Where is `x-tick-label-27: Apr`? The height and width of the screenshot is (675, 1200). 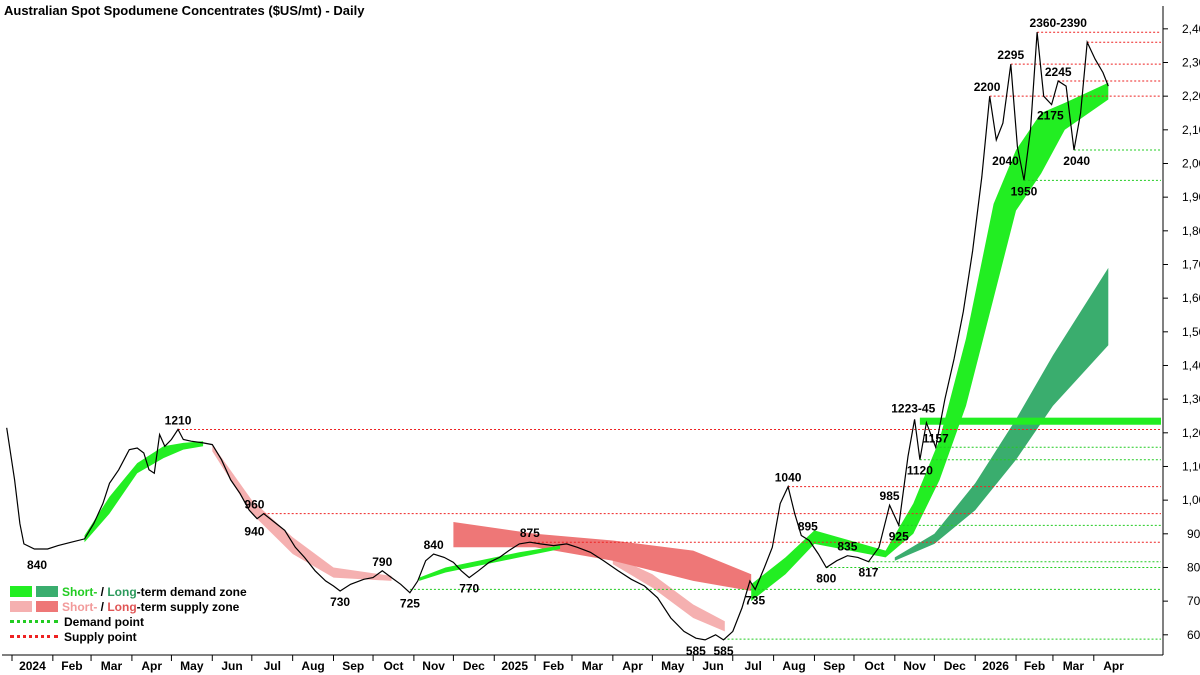
x-tick-label-27: Apr is located at coordinates (1113, 666).